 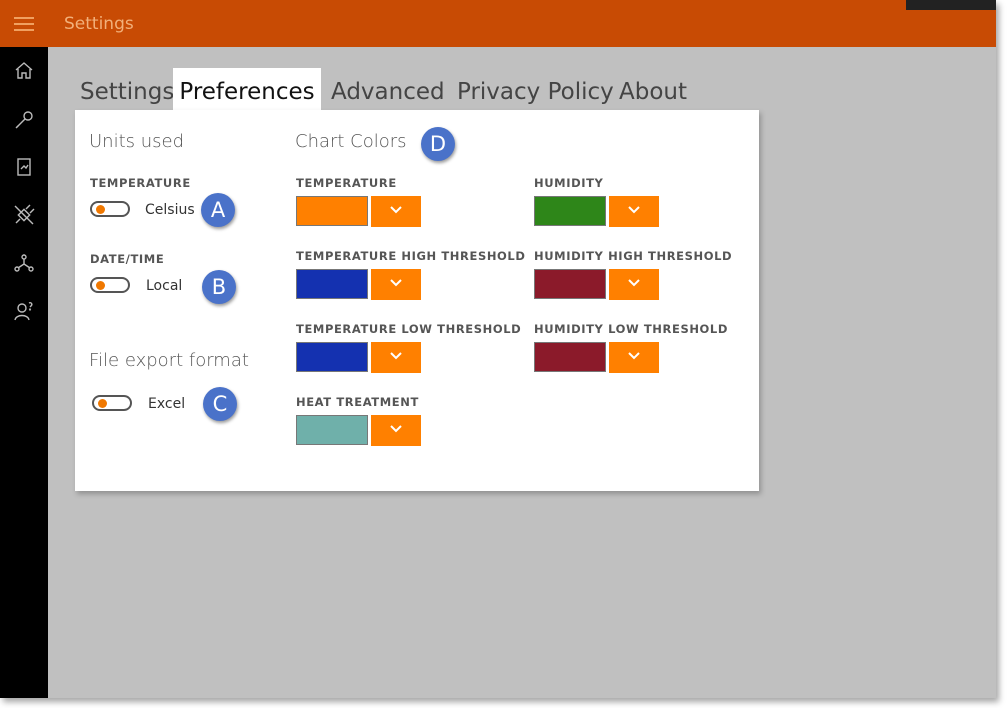 I want to click on humidity-high-dropdown, so click(x=634, y=284).